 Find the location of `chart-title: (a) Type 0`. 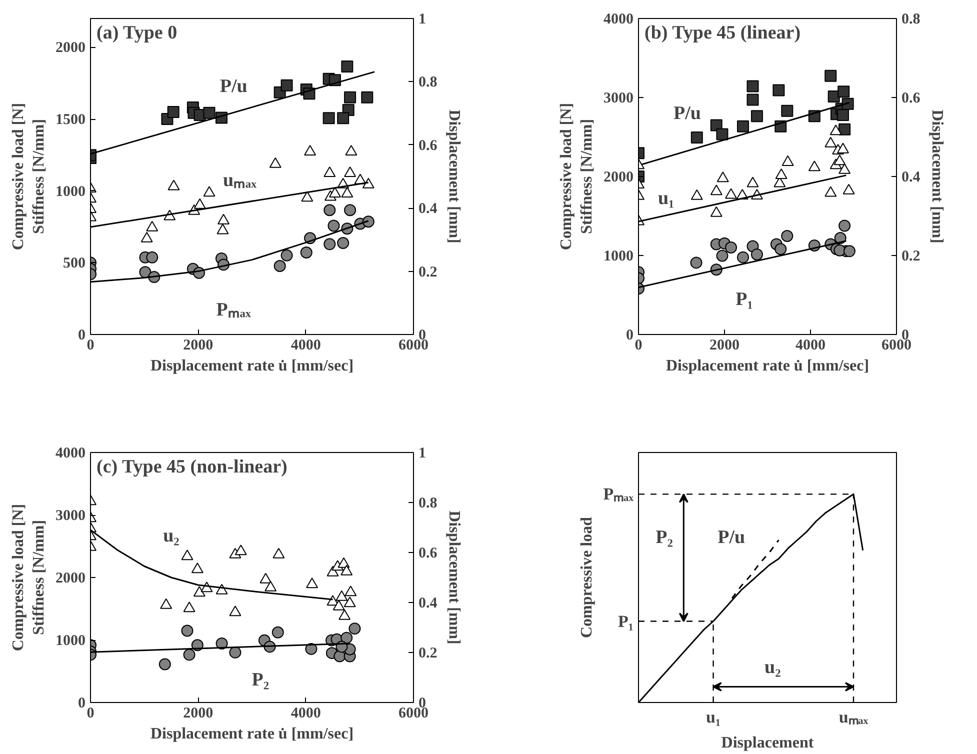

chart-title: (a) Type 0 is located at coordinates (137, 33).